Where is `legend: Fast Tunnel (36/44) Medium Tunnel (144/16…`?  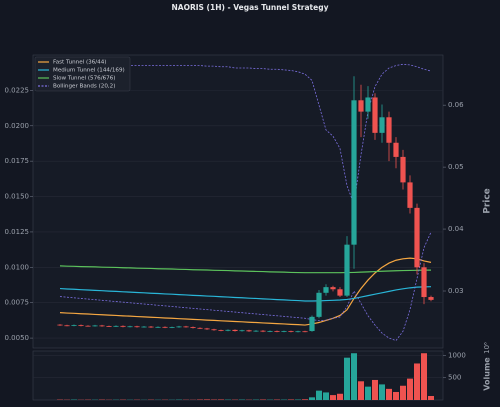 legend: Fast Tunnel (36/44) Medium Tunnel (144/16… is located at coordinates (82, 74).